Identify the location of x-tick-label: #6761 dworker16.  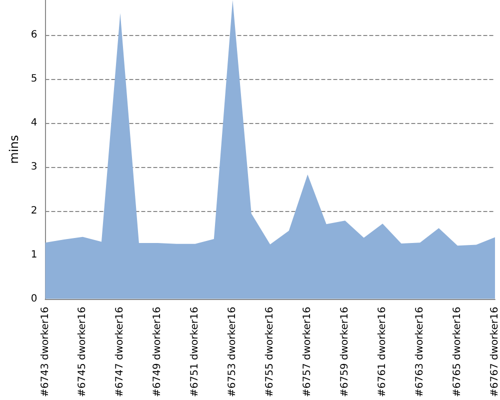
(382, 351).